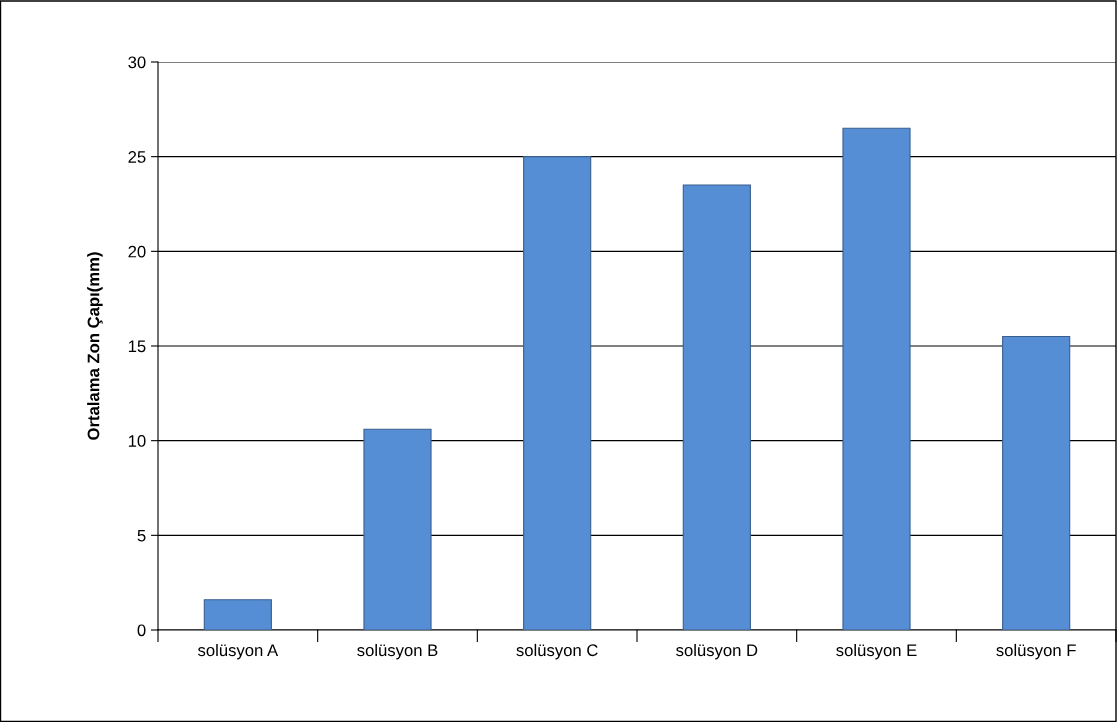  I want to click on x-tick-label: solüsyon D, so click(717, 651).